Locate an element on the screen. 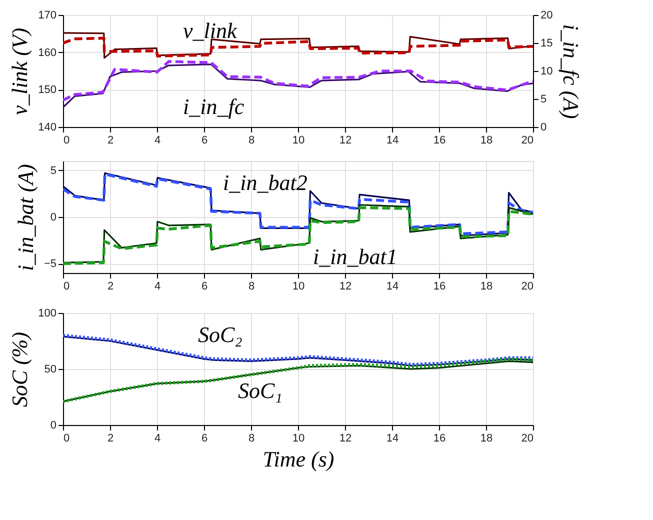 Image resolution: width=653 pixels, height=520 pixels. annotation: i_in_bat2 is located at coordinates (265, 182).